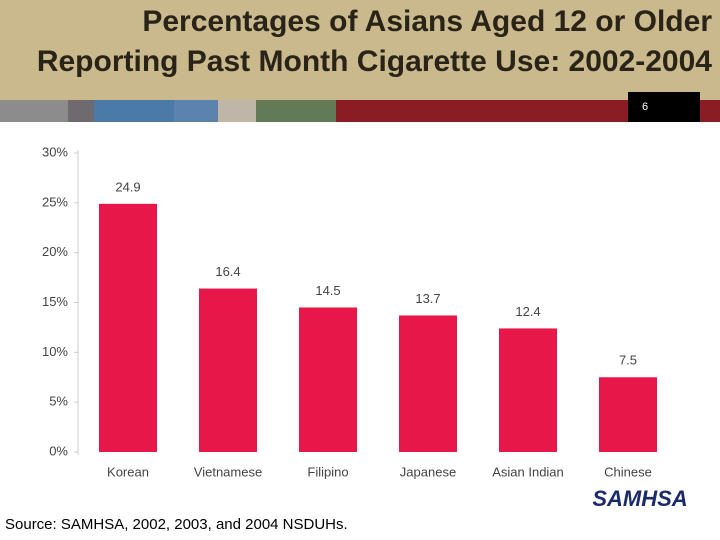 This screenshot has height=540, width=720. Describe the element at coordinates (639, 498) in the screenshot. I see `logo: SAMHSA` at that location.